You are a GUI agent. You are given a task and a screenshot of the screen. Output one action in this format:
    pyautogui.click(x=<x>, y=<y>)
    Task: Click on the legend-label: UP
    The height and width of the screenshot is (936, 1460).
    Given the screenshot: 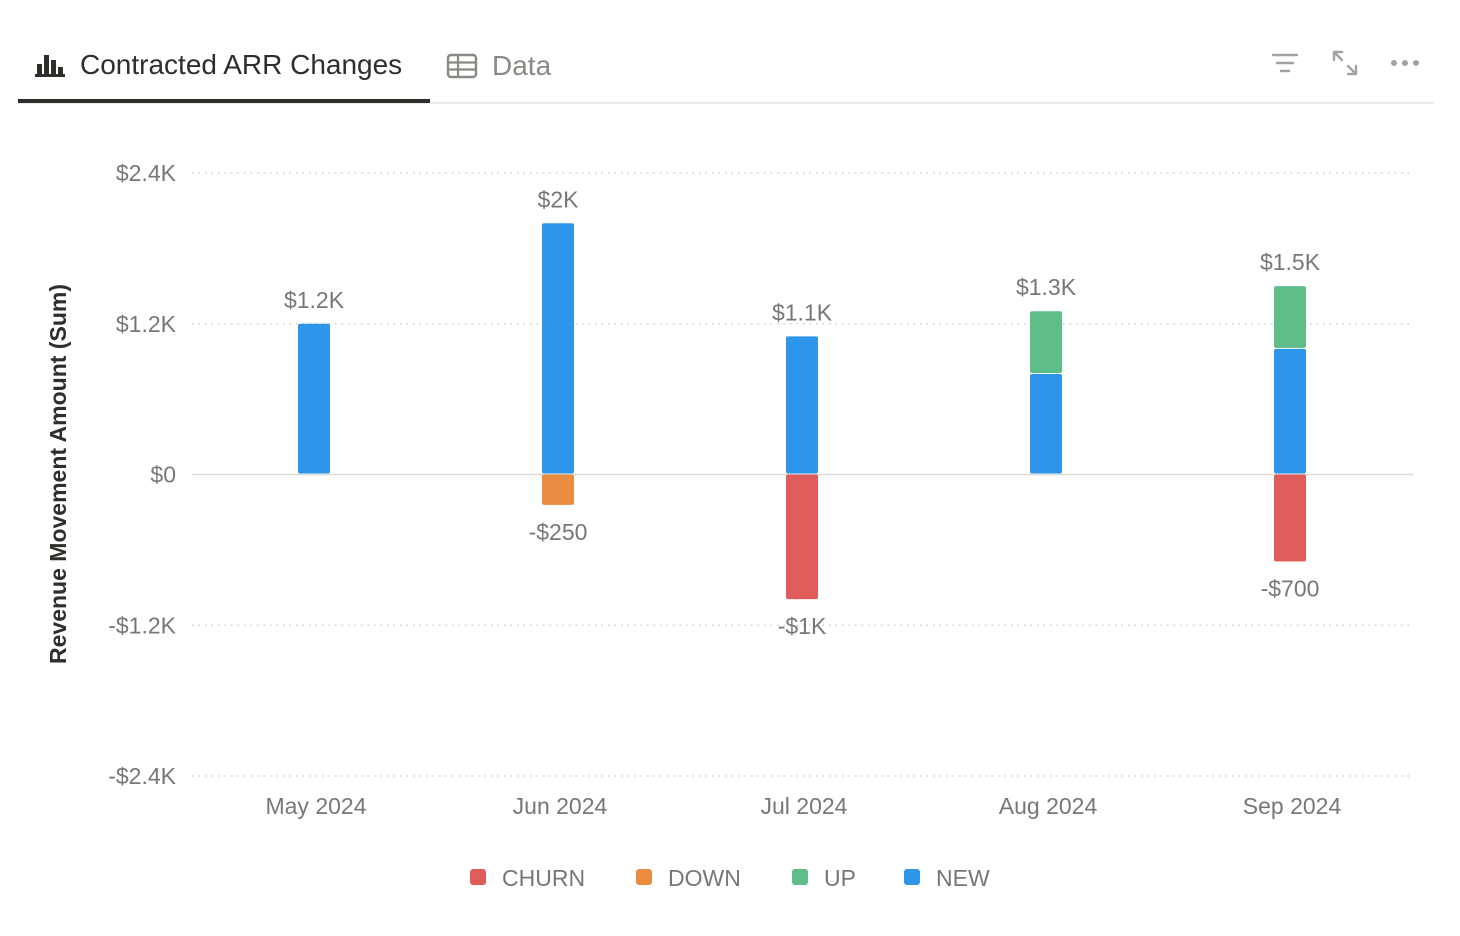 What is the action you would take?
    pyautogui.click(x=840, y=878)
    